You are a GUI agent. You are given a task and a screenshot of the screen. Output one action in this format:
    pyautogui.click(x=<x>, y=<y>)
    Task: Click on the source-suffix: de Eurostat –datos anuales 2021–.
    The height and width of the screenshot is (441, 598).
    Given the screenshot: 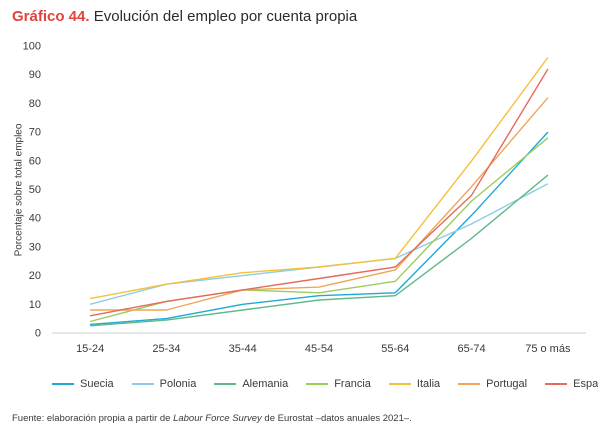 What is the action you would take?
    pyautogui.click(x=336, y=418)
    